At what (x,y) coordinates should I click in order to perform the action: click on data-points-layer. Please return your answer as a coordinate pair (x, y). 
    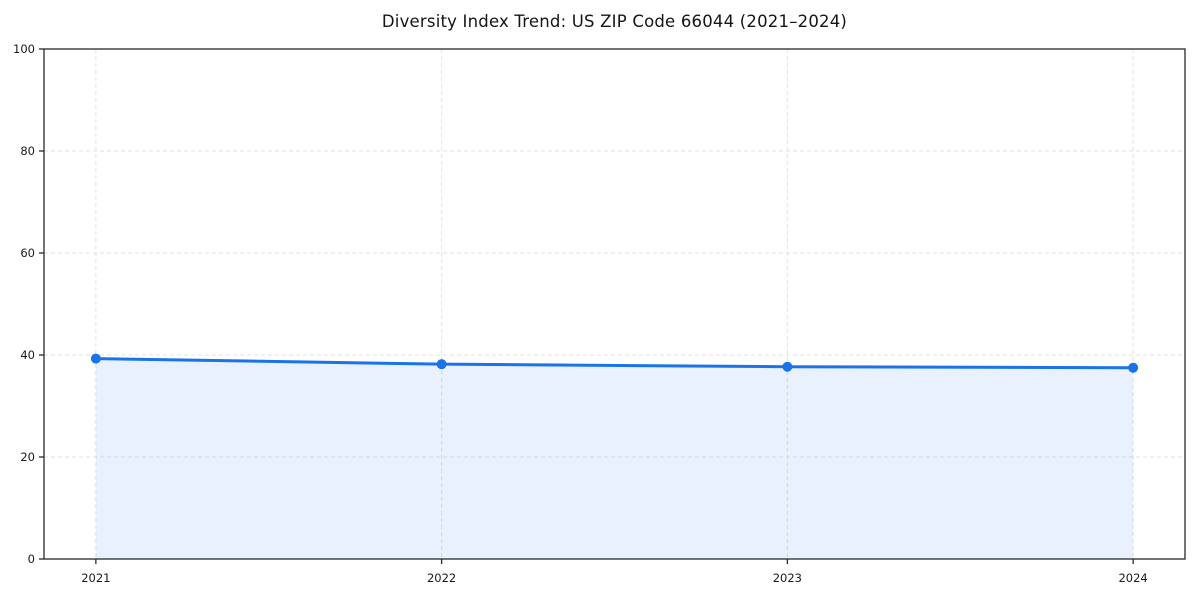
    Looking at the image, I should click on (614, 363).